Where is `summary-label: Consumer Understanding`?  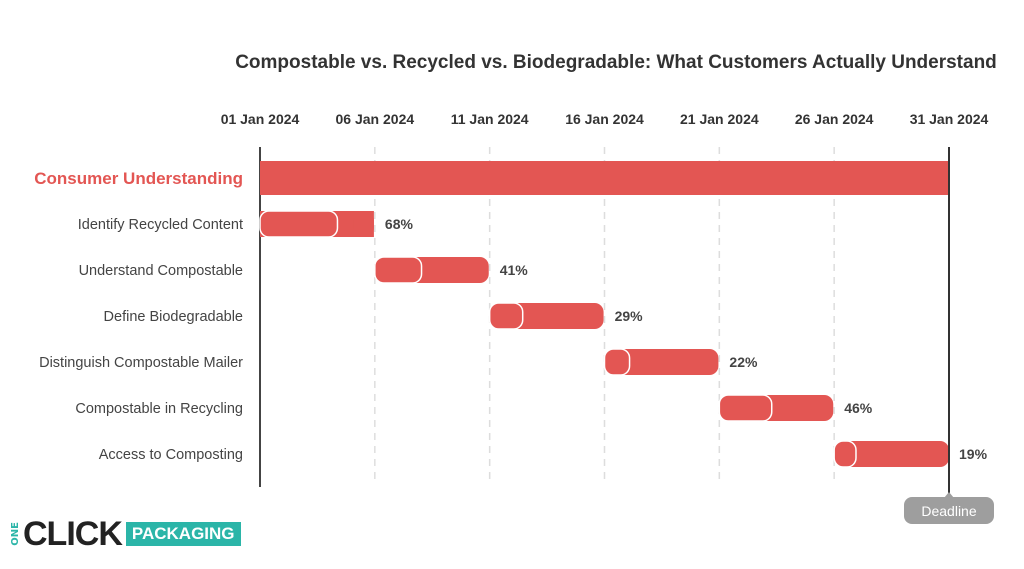 summary-label: Consumer Understanding is located at coordinates (138, 178).